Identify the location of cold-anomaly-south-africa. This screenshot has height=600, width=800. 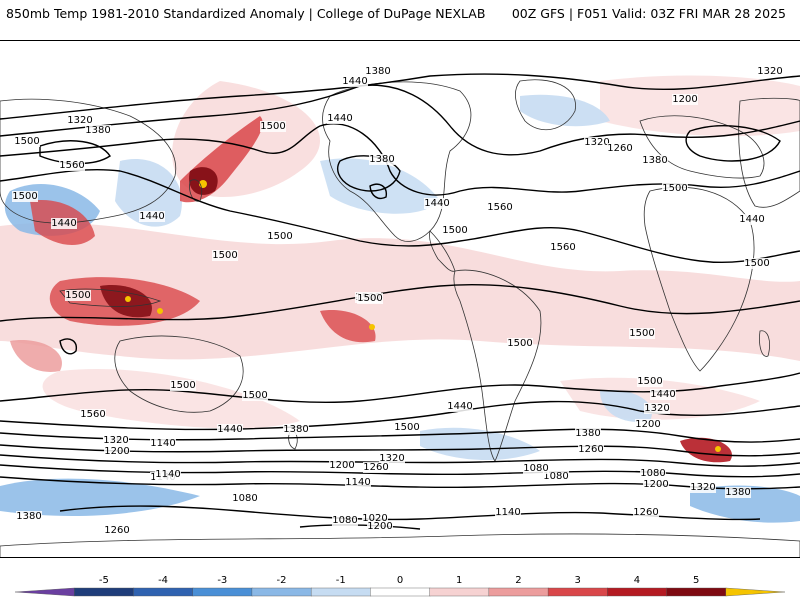
(626, 406).